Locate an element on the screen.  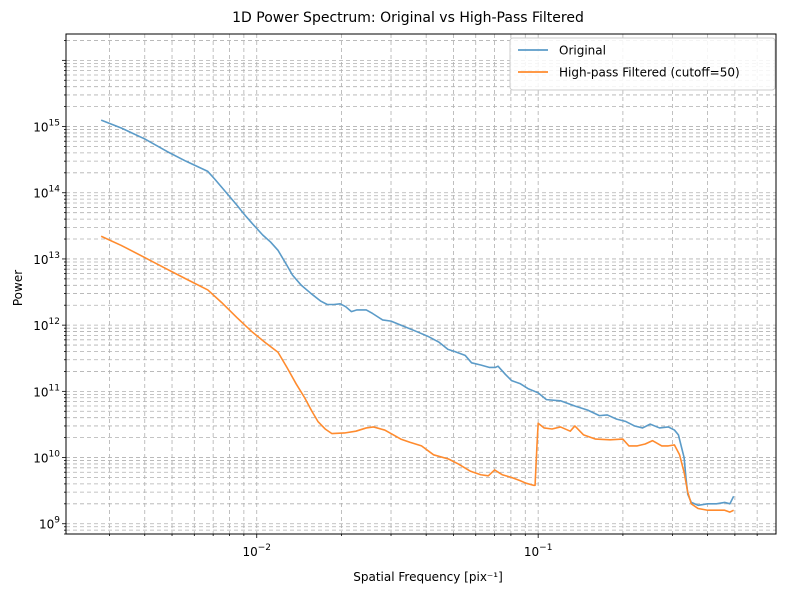
y-tick-label: 109 is located at coordinates (49, 524).